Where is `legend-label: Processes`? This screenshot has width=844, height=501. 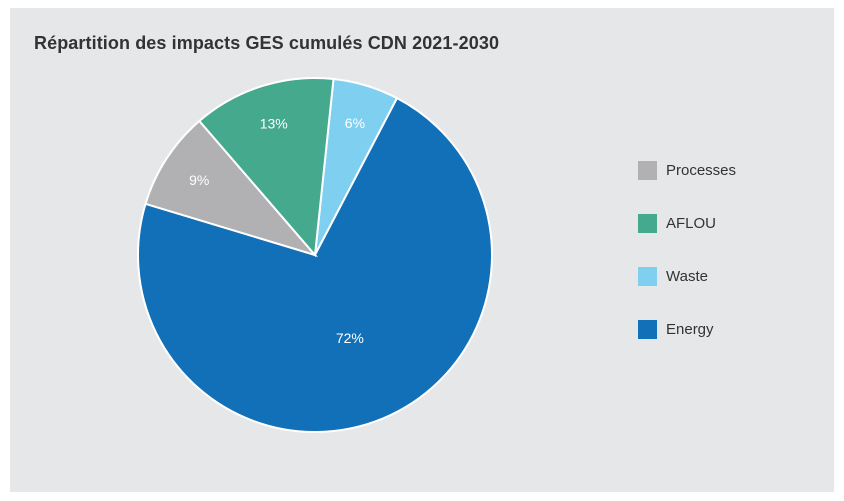
legend-label: Processes is located at coordinates (701, 170).